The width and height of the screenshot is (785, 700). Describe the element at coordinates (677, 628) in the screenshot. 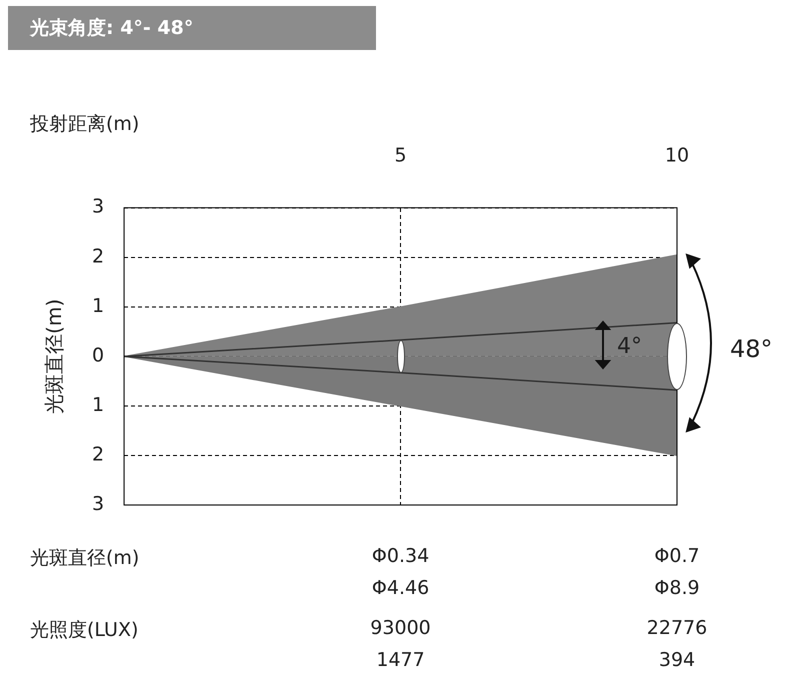

I see `text: 22776` at that location.